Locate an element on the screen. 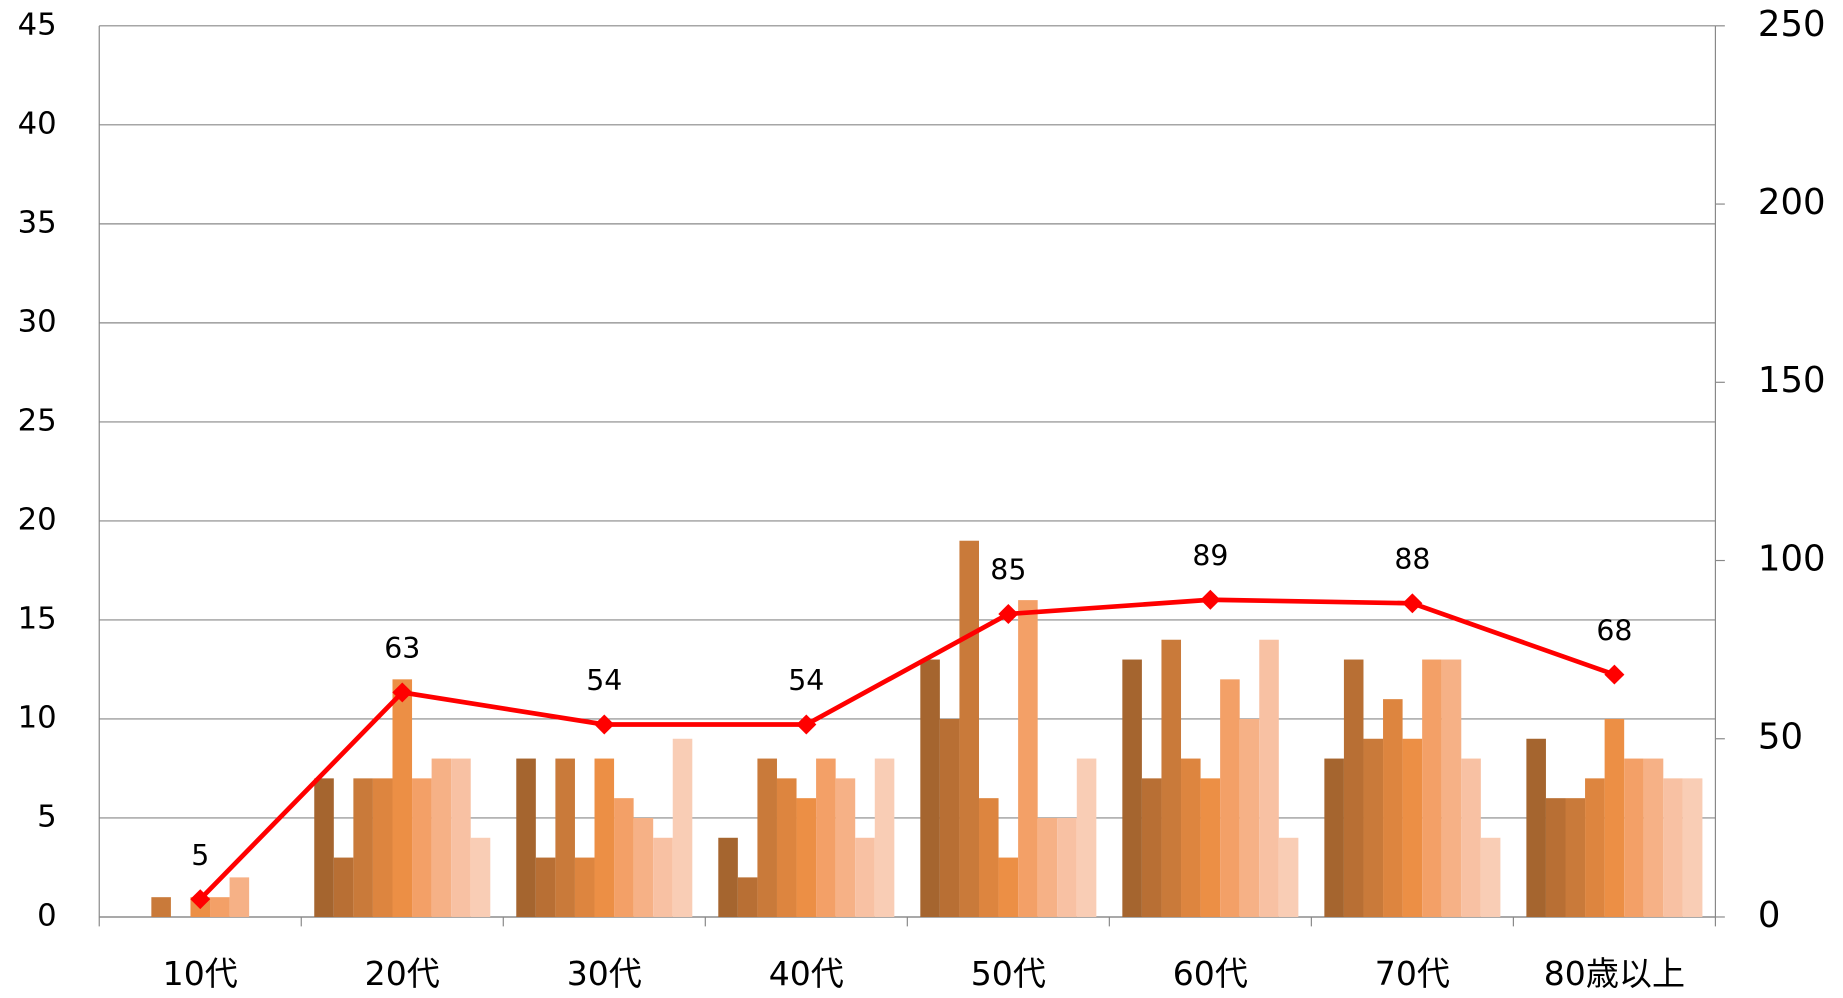 The height and width of the screenshot is (998, 1843). y2-tick-label: 100 is located at coordinates (1792, 559).